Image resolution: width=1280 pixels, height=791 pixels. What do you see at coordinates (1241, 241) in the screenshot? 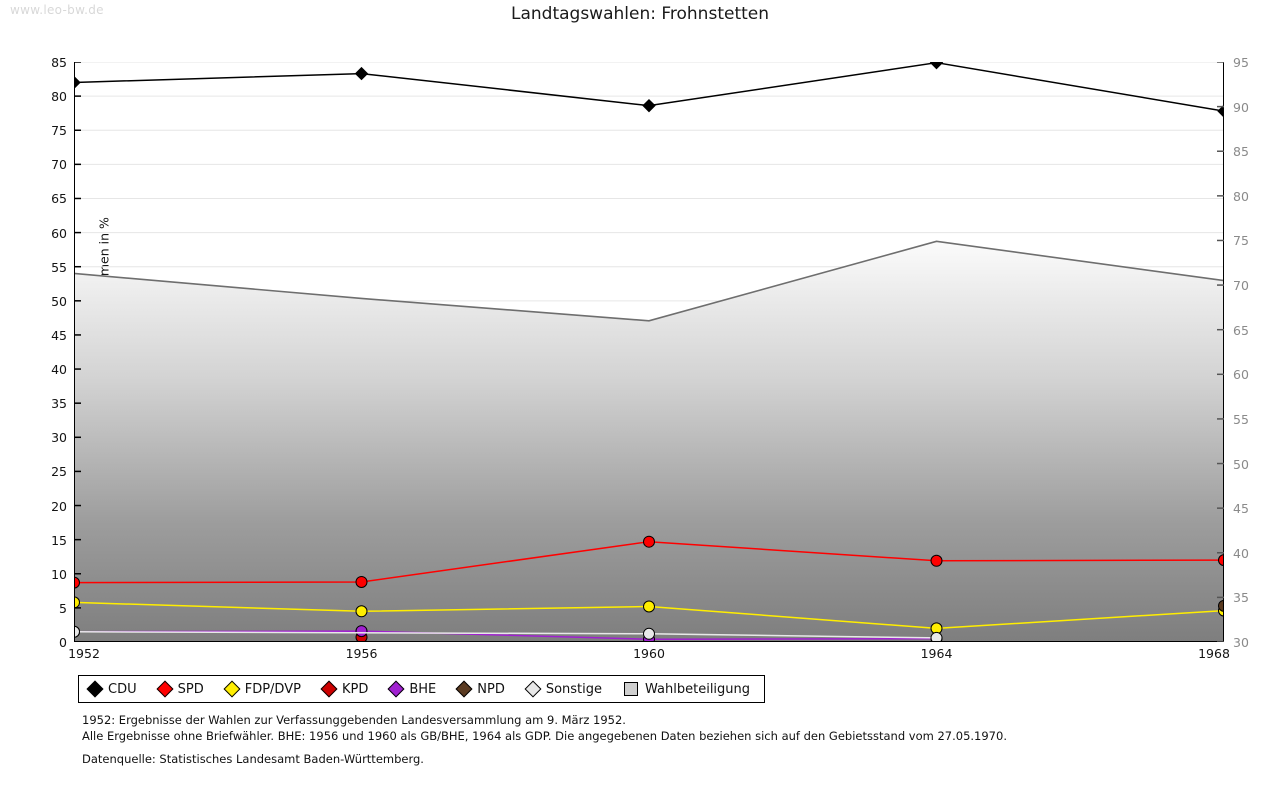
I see `right-axis-tick-label: 75` at bounding box center [1241, 241].